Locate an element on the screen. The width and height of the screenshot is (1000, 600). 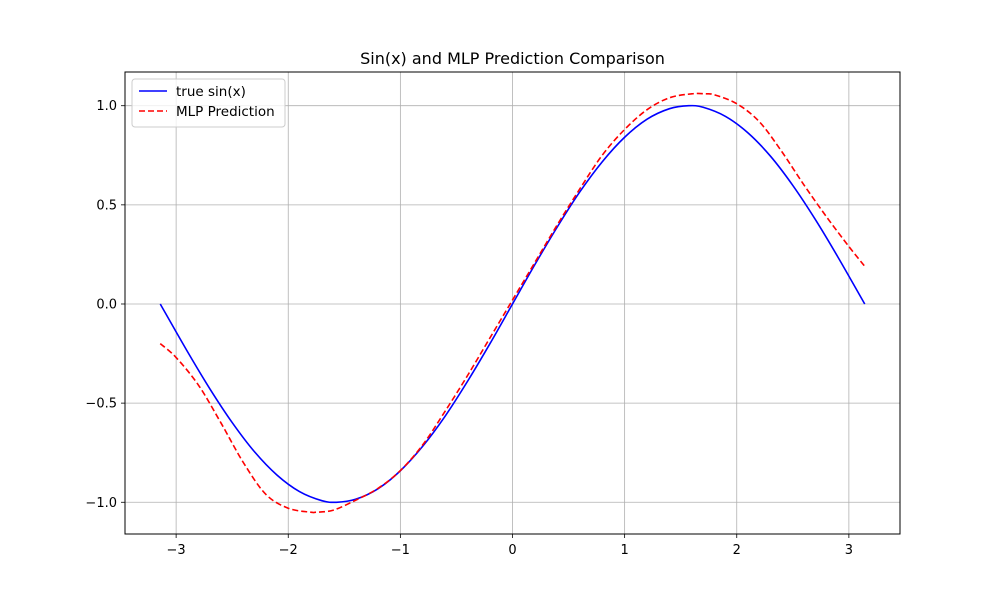
y-tick-label: 0.5 is located at coordinates (106, 205).